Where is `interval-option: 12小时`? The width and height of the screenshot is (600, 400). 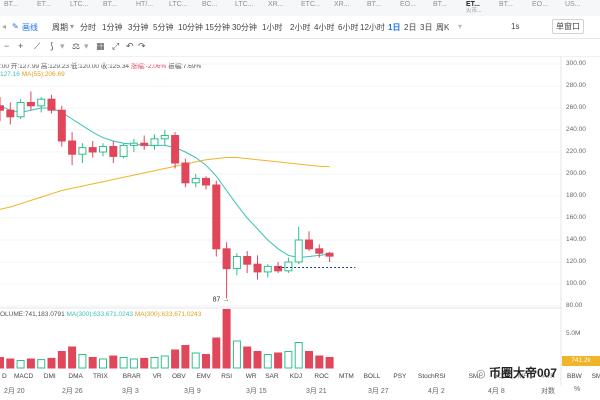
interval-option: 12小时 is located at coordinates (372, 27).